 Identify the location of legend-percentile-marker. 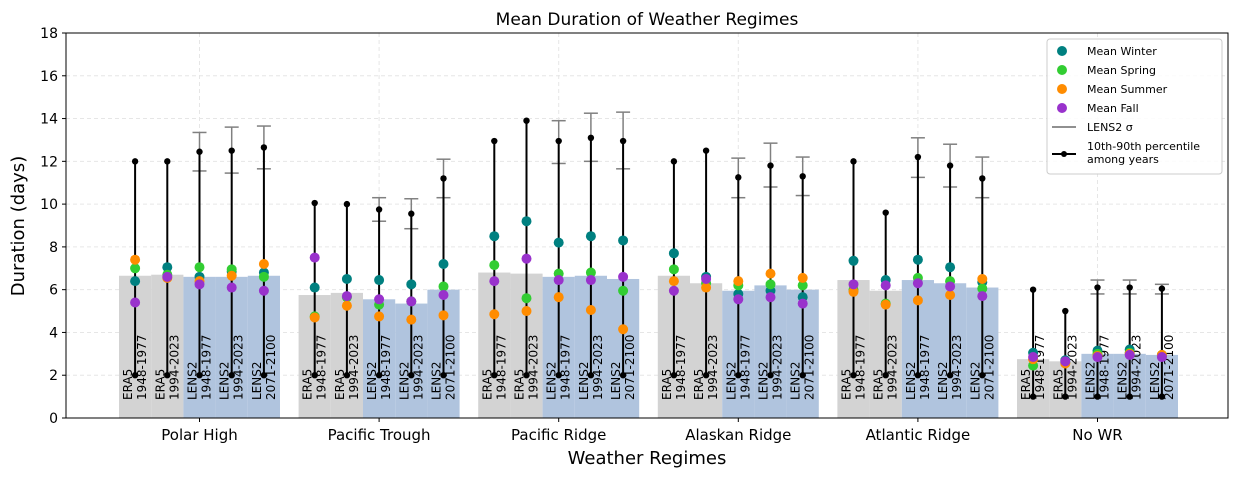
(1064, 154).